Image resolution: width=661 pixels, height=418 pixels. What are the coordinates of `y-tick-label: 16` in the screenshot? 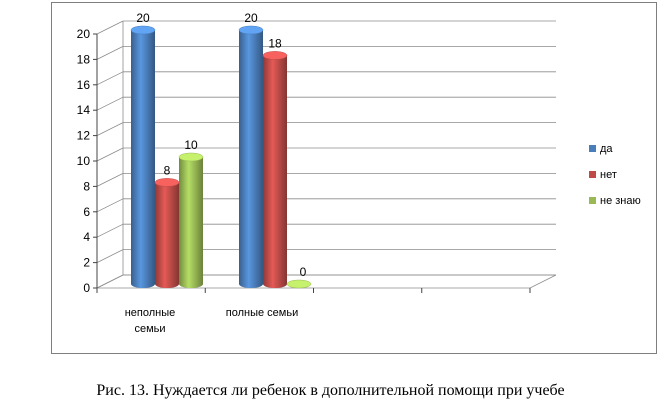 It's located at (84, 85).